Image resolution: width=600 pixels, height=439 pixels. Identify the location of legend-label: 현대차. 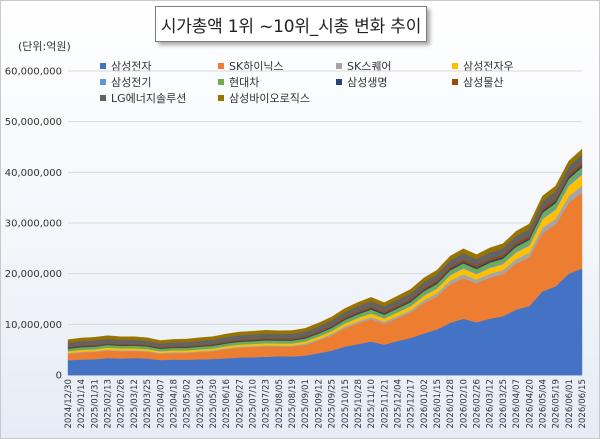
(244, 82).